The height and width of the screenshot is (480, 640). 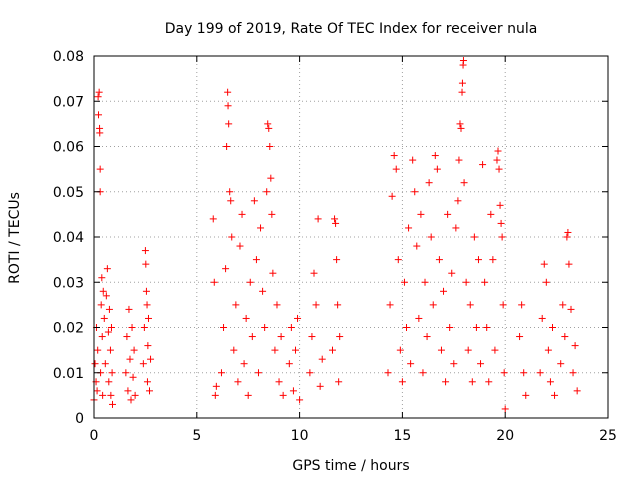 What do you see at coordinates (68, 238) in the screenshot?
I see `y-tick-label: 0.04` at bounding box center [68, 238].